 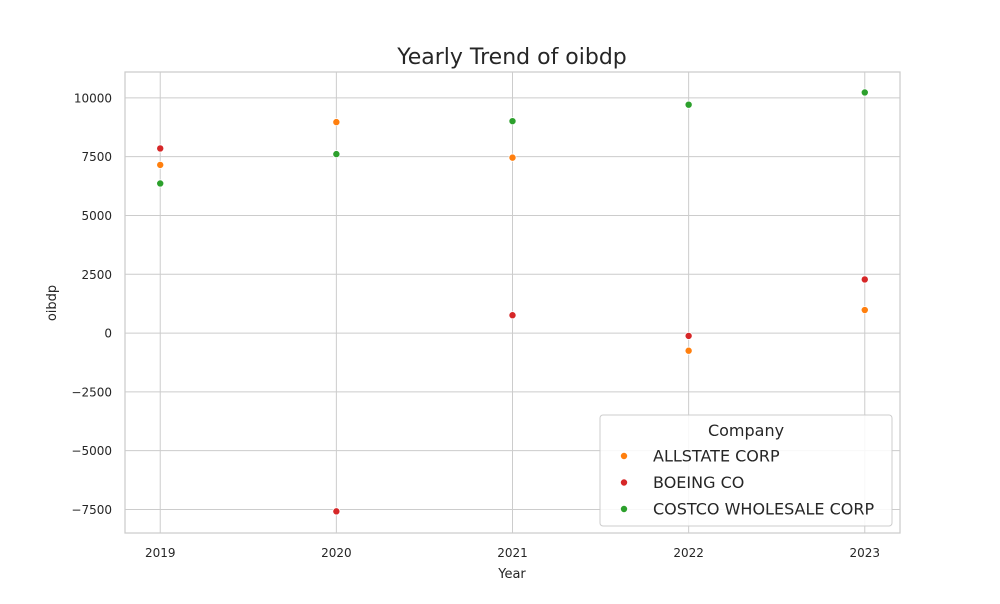 What do you see at coordinates (864, 553) in the screenshot?
I see `x-tick-label: 2023` at bounding box center [864, 553].